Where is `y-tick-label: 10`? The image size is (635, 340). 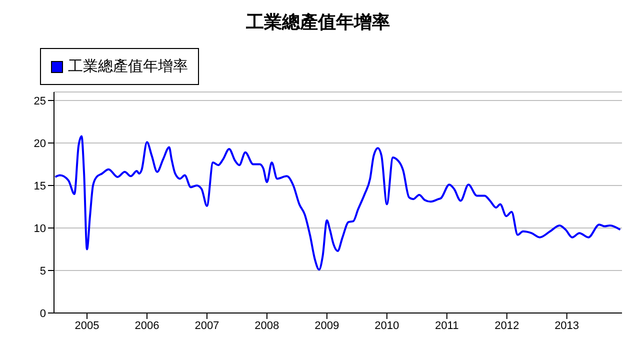 y-tick-label: 10 is located at coordinates (40, 228).